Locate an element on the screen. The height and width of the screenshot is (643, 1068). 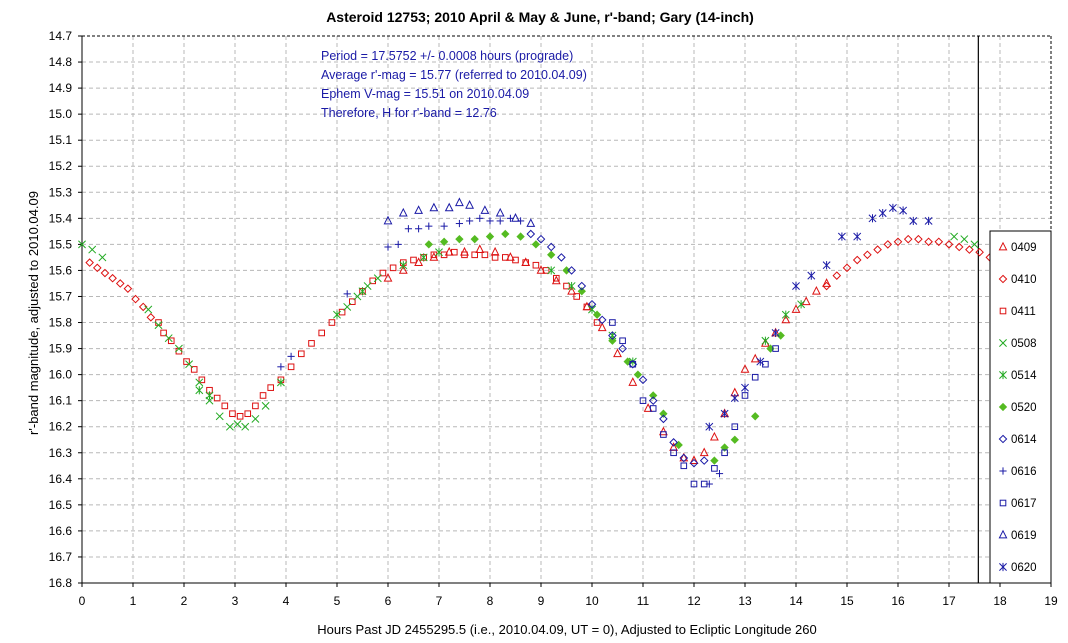
x-tick-label: 6 is located at coordinates (388, 601).